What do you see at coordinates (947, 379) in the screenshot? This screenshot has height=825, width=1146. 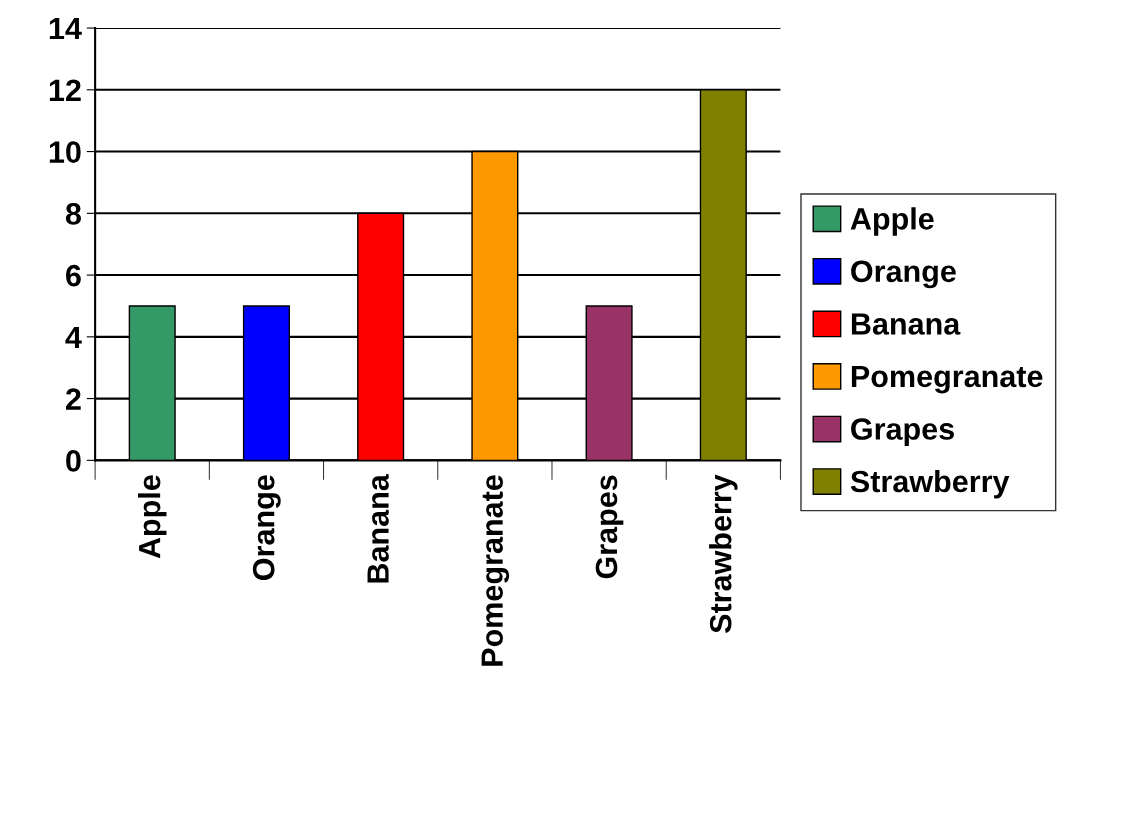 I see `legend-label: Pomegranate` at bounding box center [947, 379].